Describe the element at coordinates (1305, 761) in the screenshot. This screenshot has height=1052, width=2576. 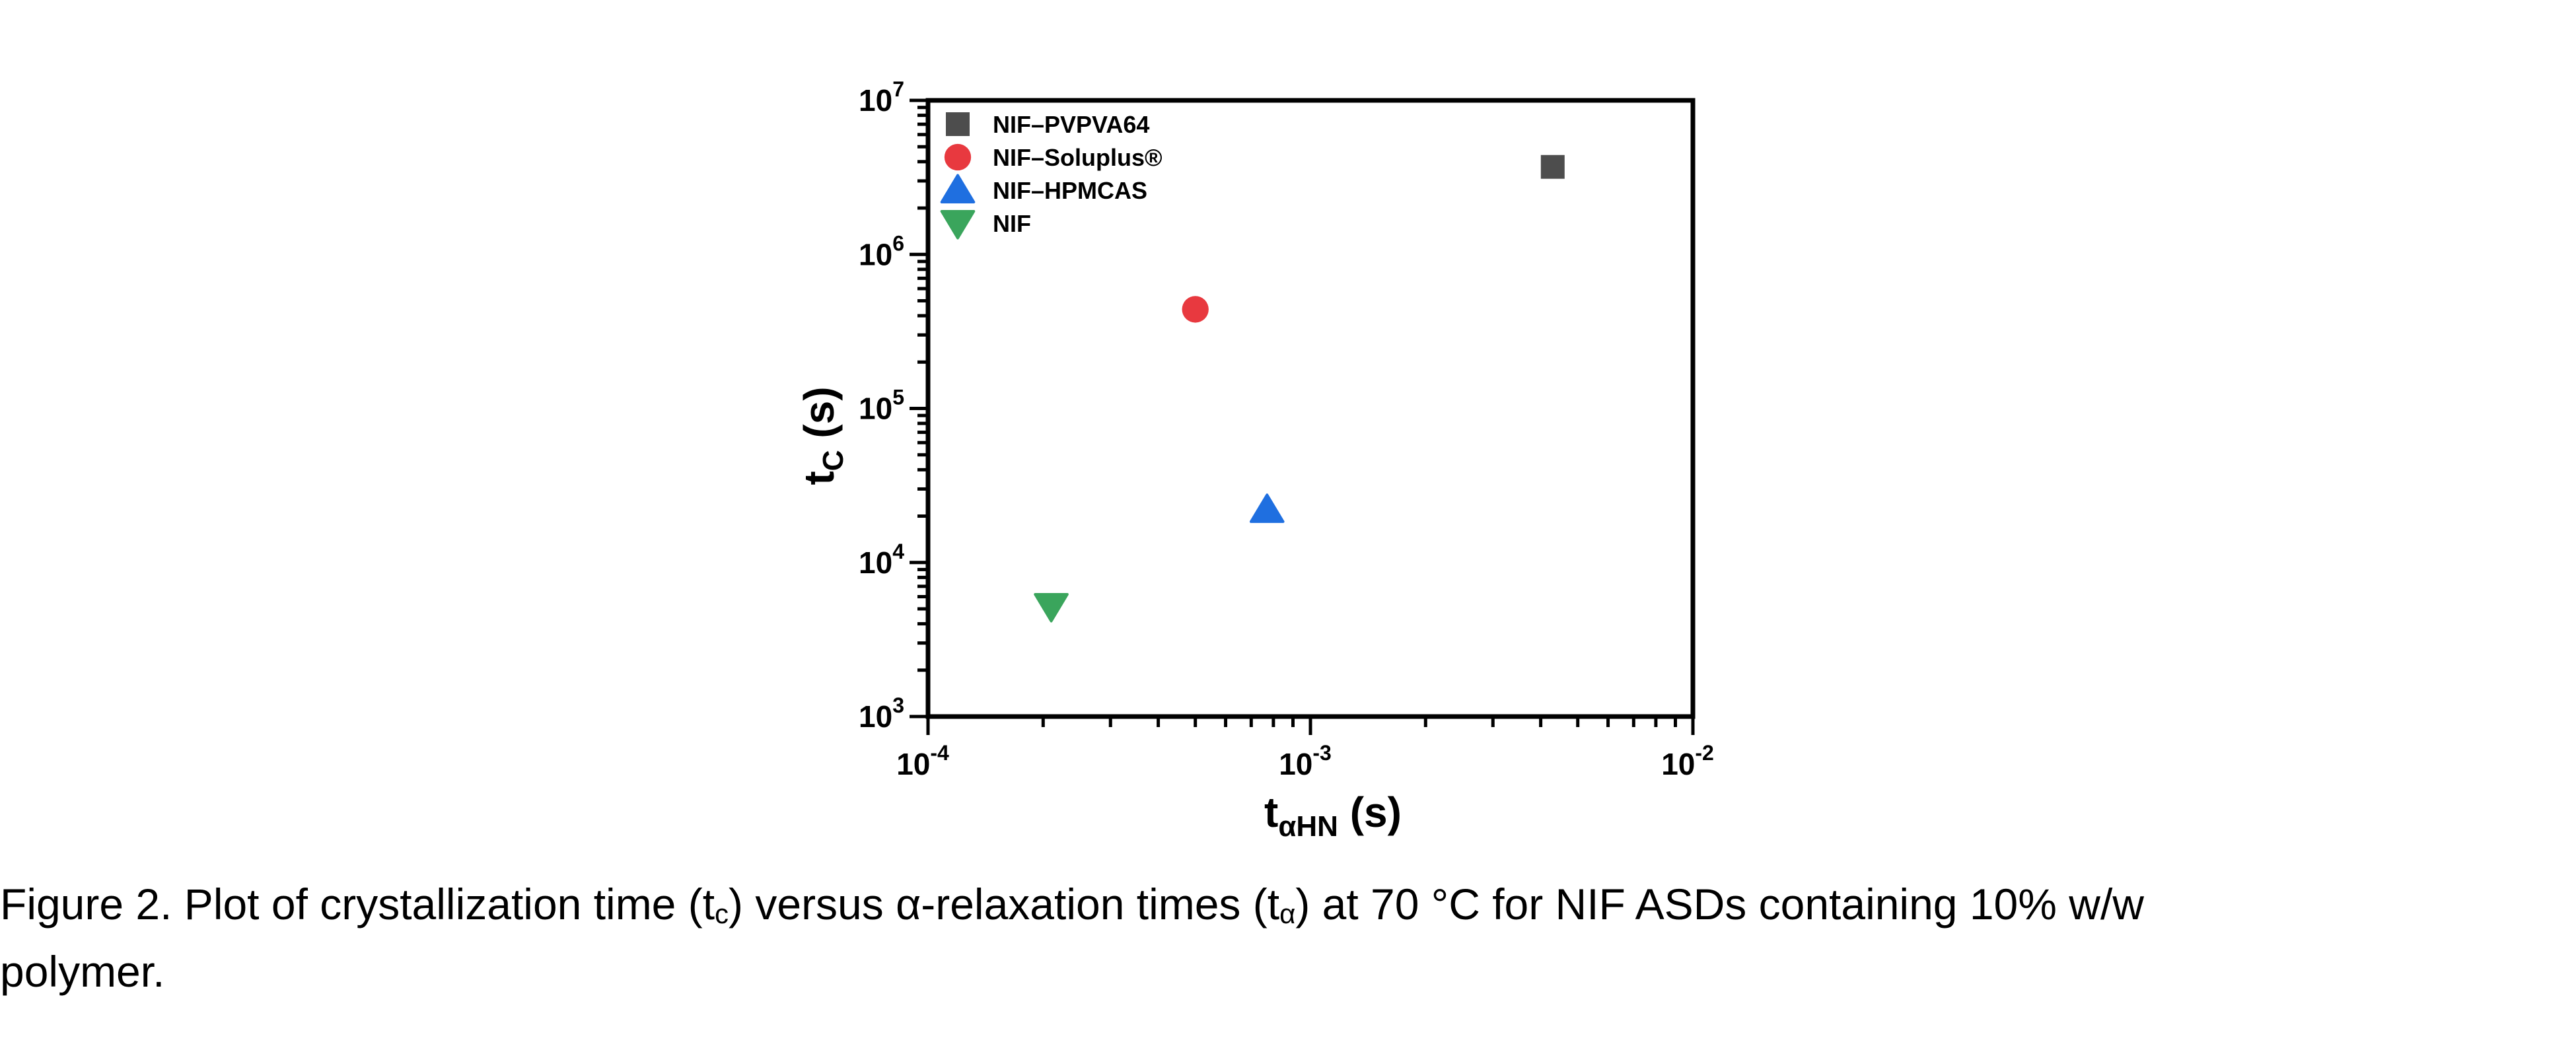
I see `x-tick-label: 10⁻³` at that location.